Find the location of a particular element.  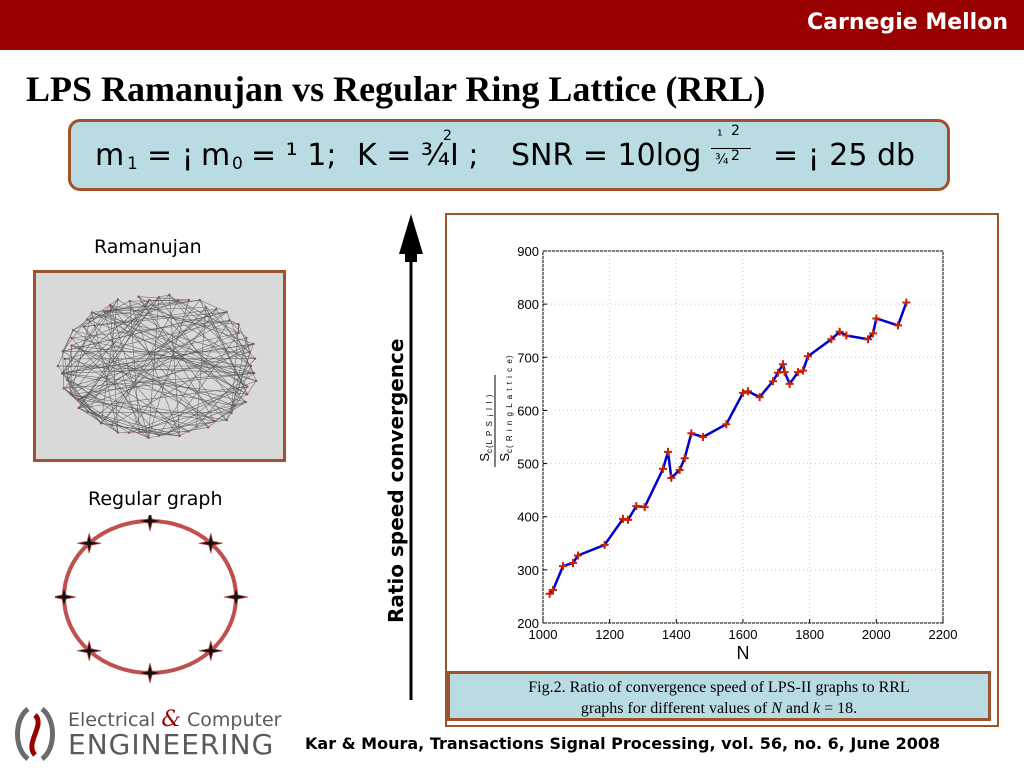

formula-m1-sub: 1 is located at coordinates (132, 164).